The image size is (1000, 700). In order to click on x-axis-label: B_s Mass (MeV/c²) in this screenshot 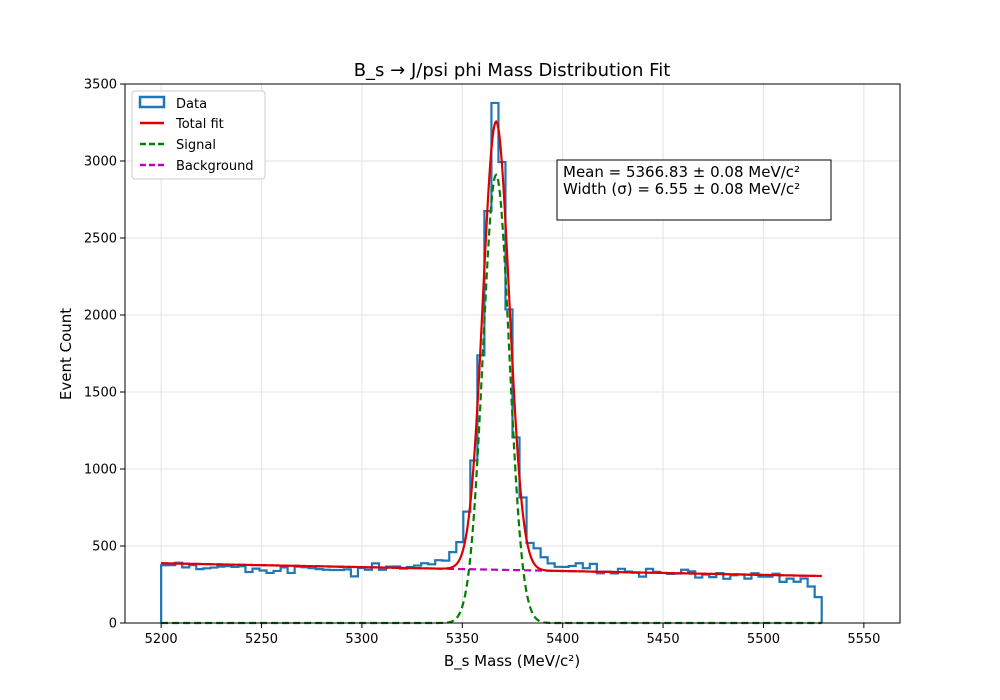, I will do `click(512, 661)`.